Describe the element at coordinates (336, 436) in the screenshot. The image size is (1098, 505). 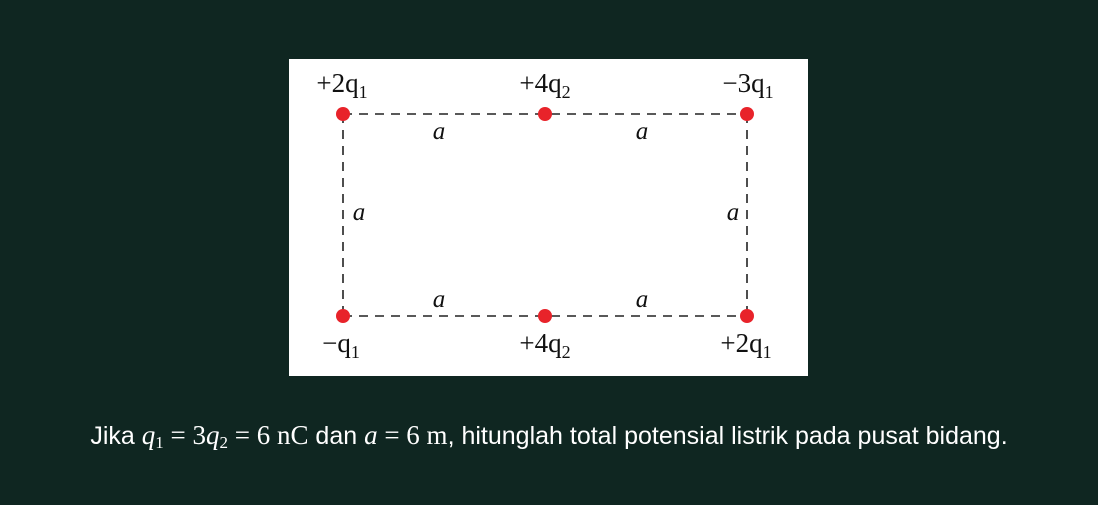
I see `question-middle: dan` at that location.